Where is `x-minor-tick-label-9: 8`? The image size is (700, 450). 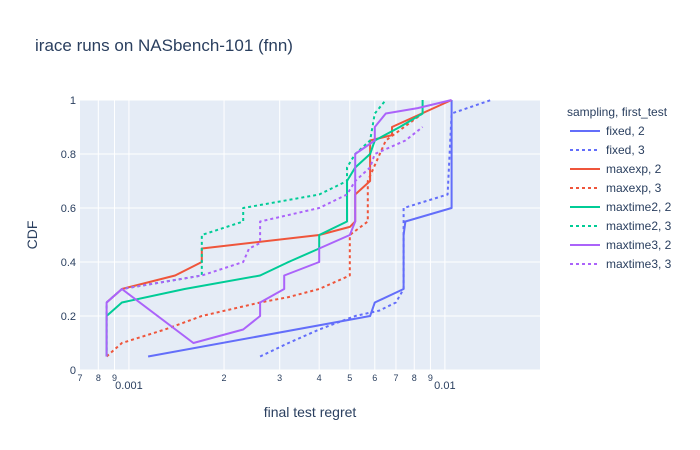
x-minor-tick-label-9: 8 is located at coordinates (414, 378).